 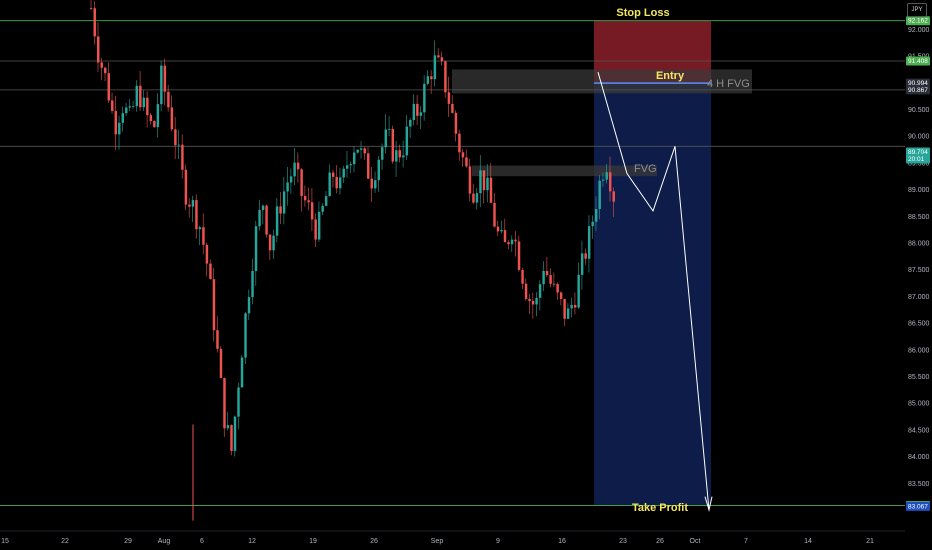 I want to click on x-tick-label: 7, so click(x=746, y=541).